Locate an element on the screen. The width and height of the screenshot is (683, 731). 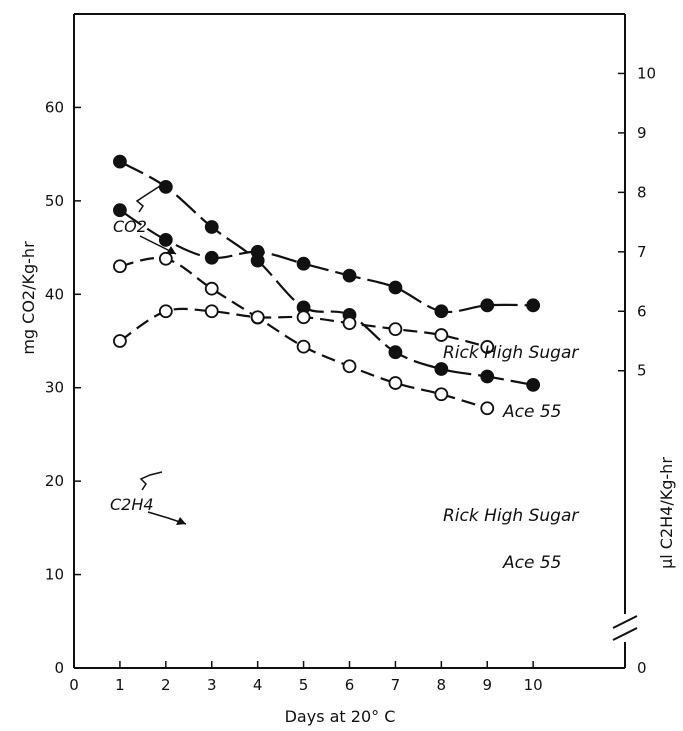
y-axis-left-label: mg CO2/Kg-hr is located at coordinates (28, 298).